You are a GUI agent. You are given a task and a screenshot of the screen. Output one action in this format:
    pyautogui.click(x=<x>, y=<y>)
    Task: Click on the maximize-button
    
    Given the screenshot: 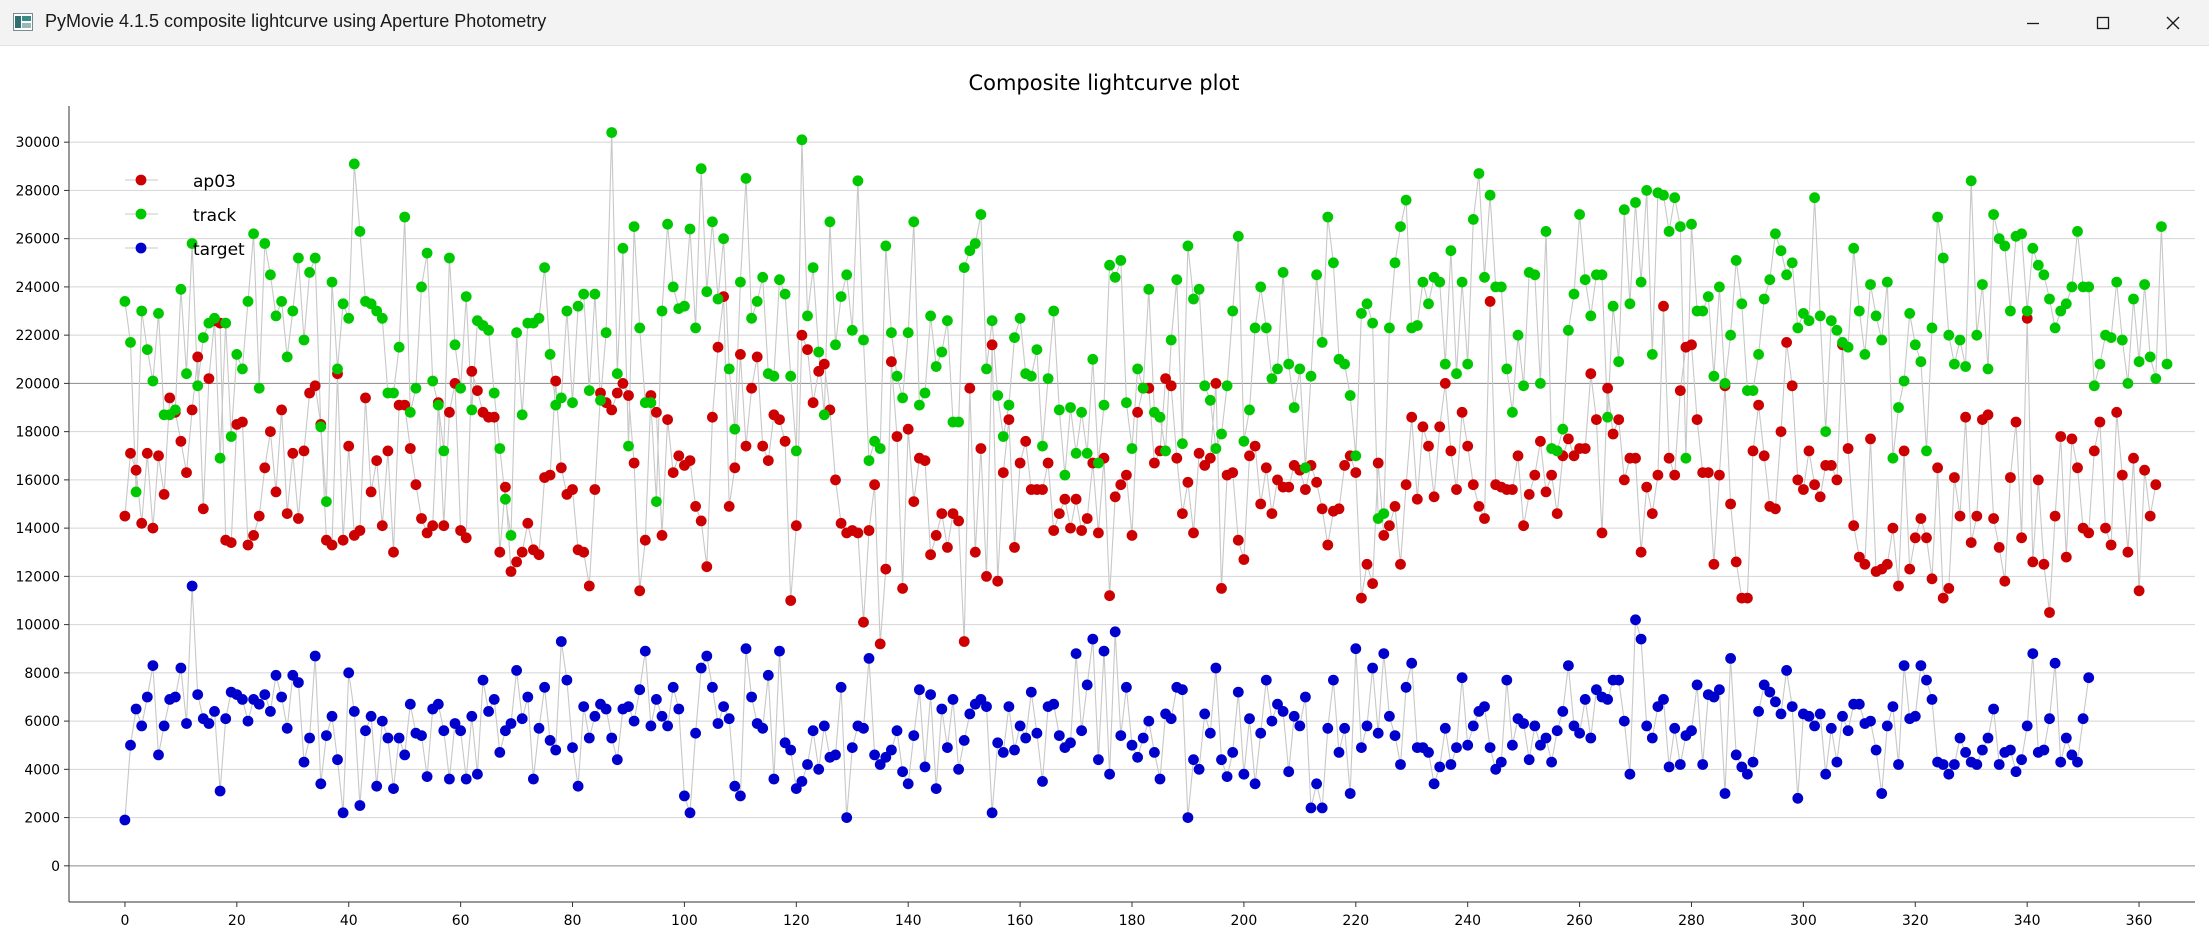 What is the action you would take?
    pyautogui.click(x=2103, y=22)
    